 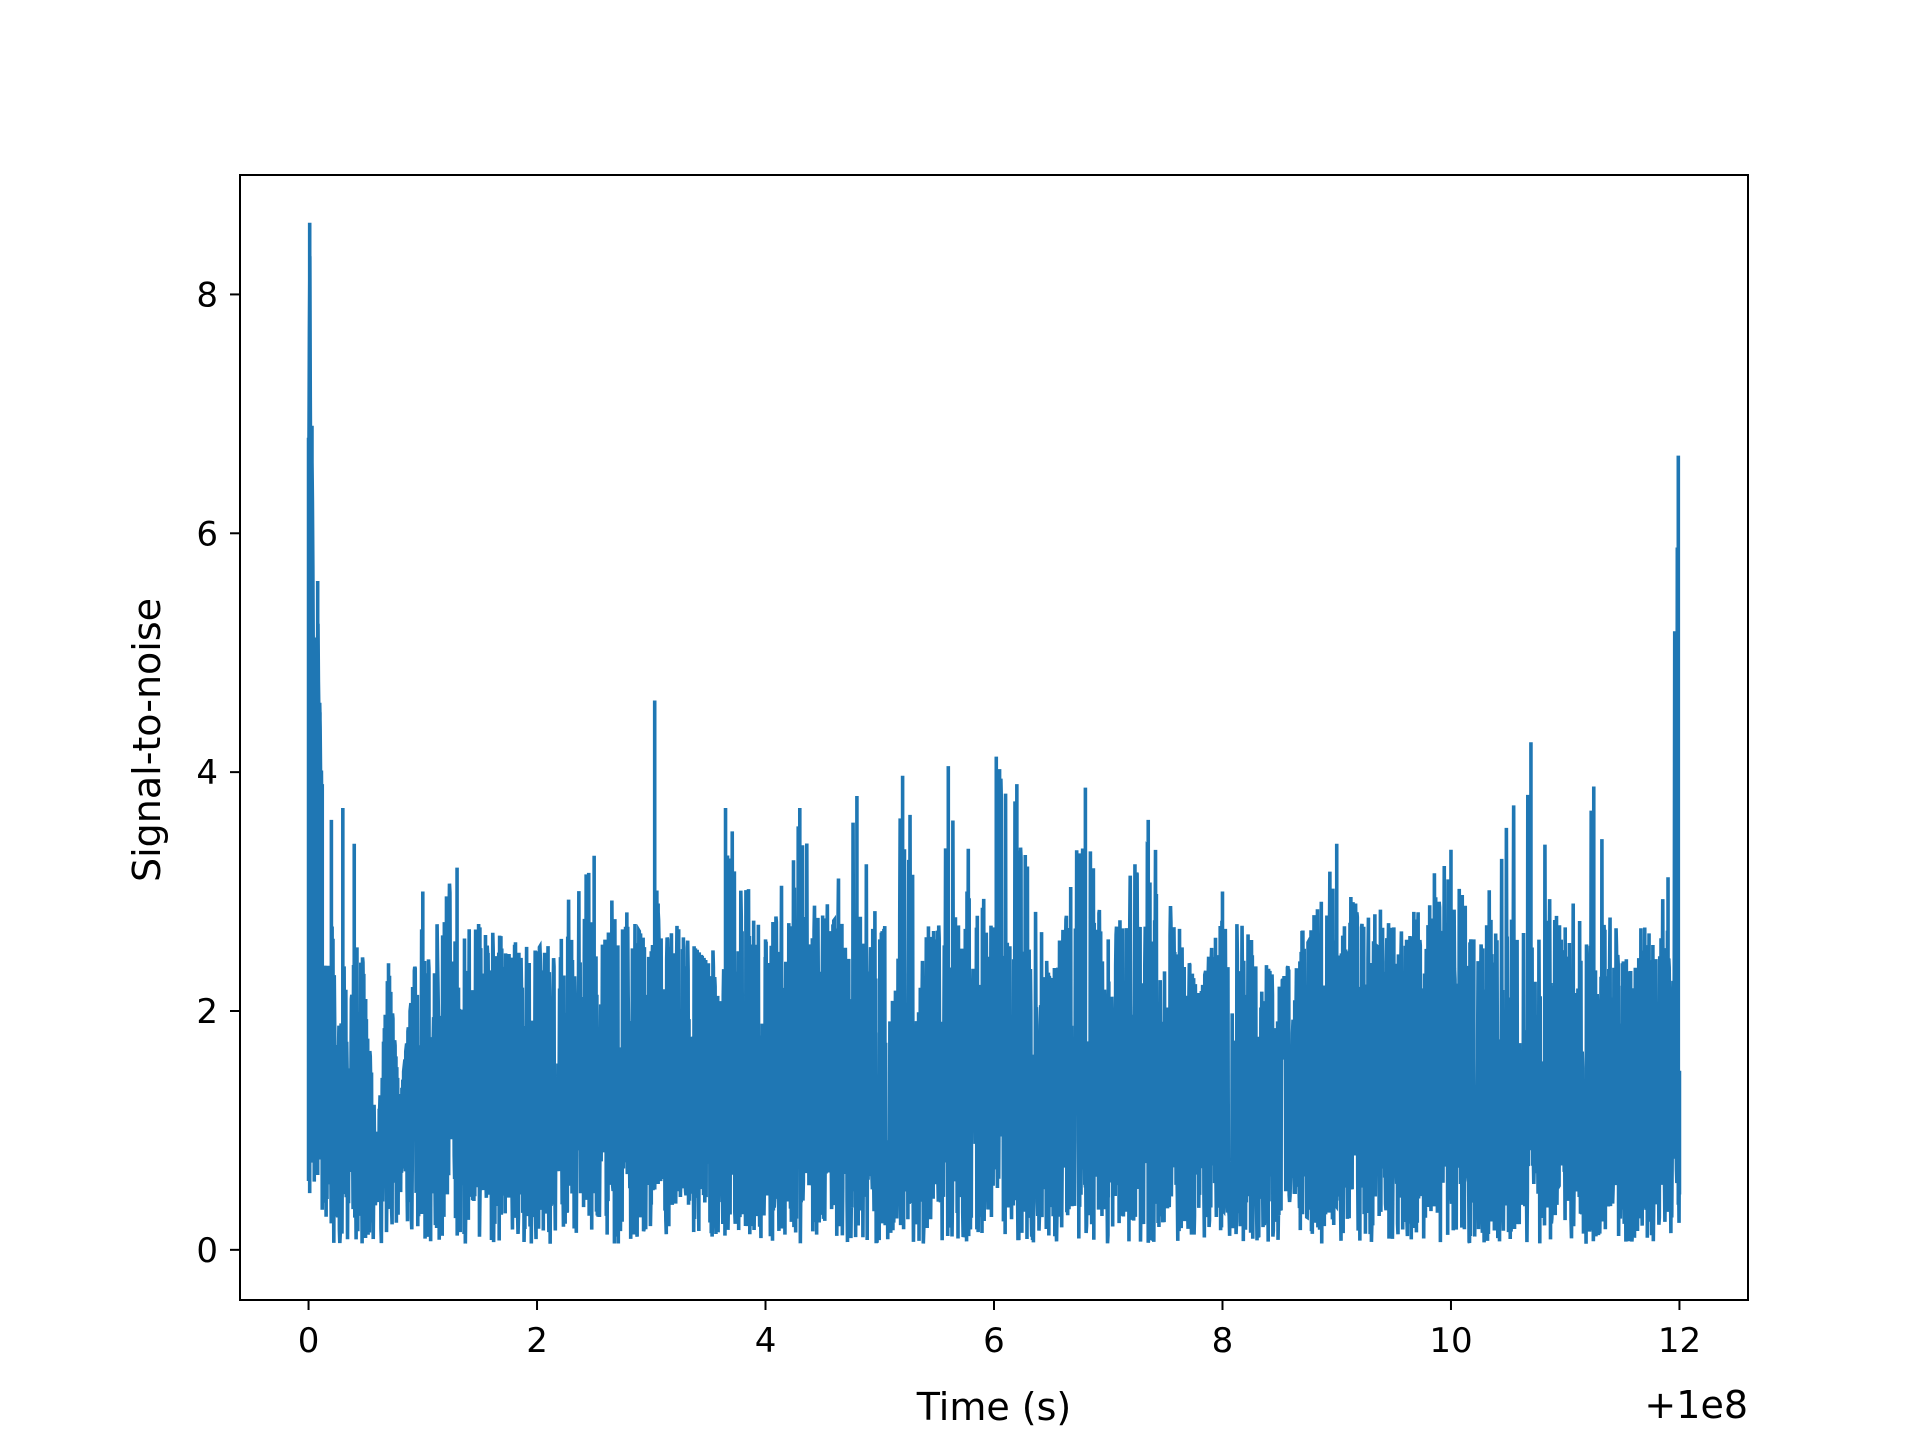 I want to click on y-axis: 0 2 4 6 8, so click(x=218, y=773).